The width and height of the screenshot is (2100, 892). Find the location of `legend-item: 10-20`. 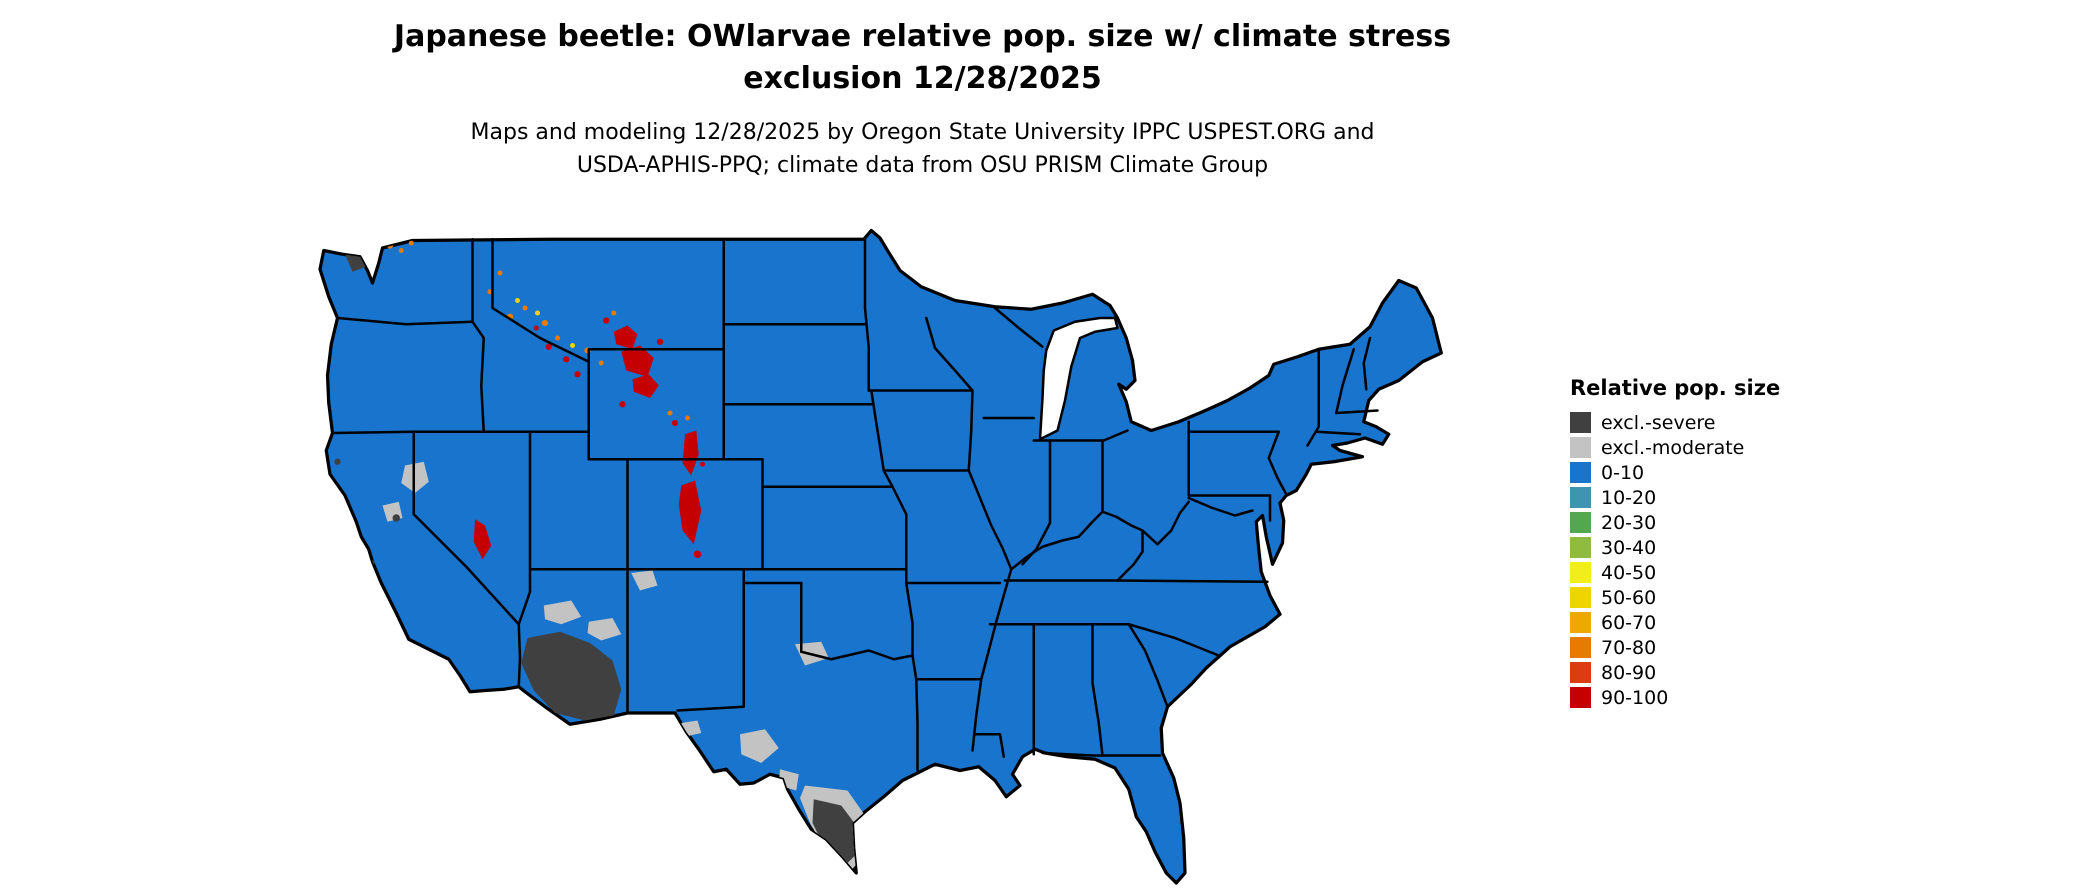

legend-item: 10-20 is located at coordinates (1675, 497).